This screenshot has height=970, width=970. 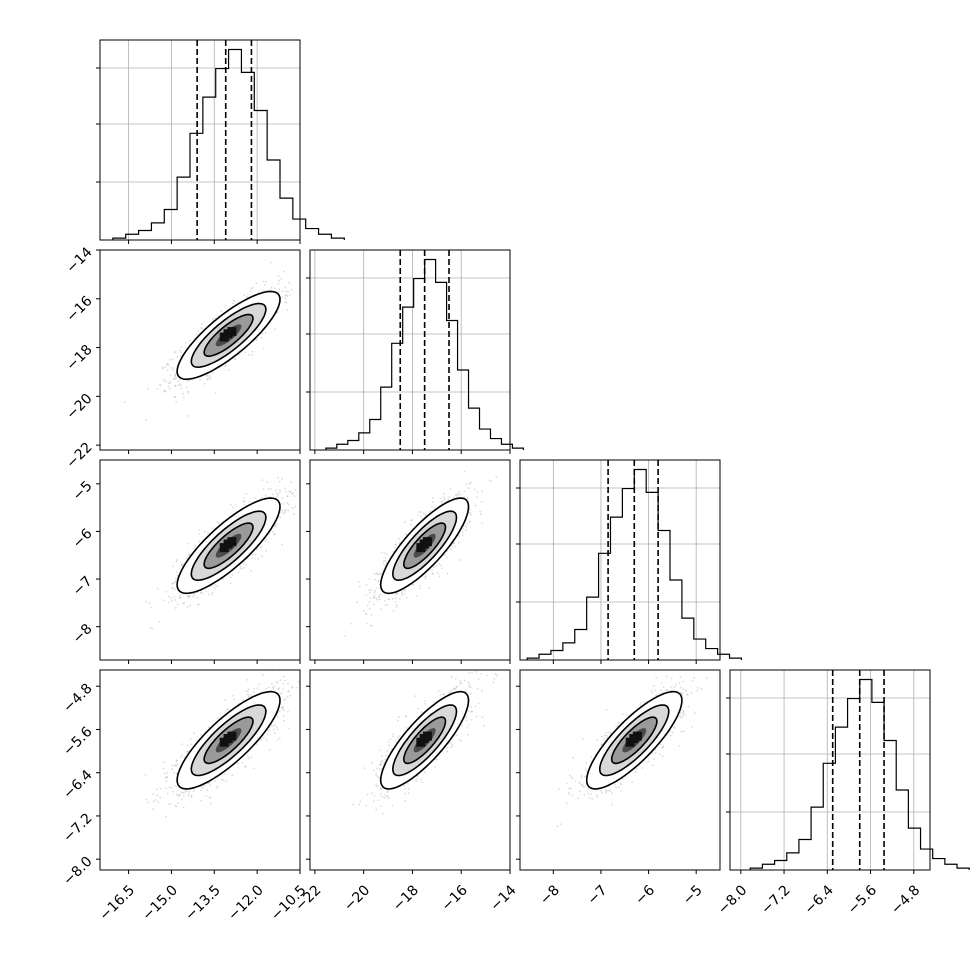 What do you see at coordinates (421, 554) in the screenshot?
I see `panel-content` at bounding box center [421, 554].